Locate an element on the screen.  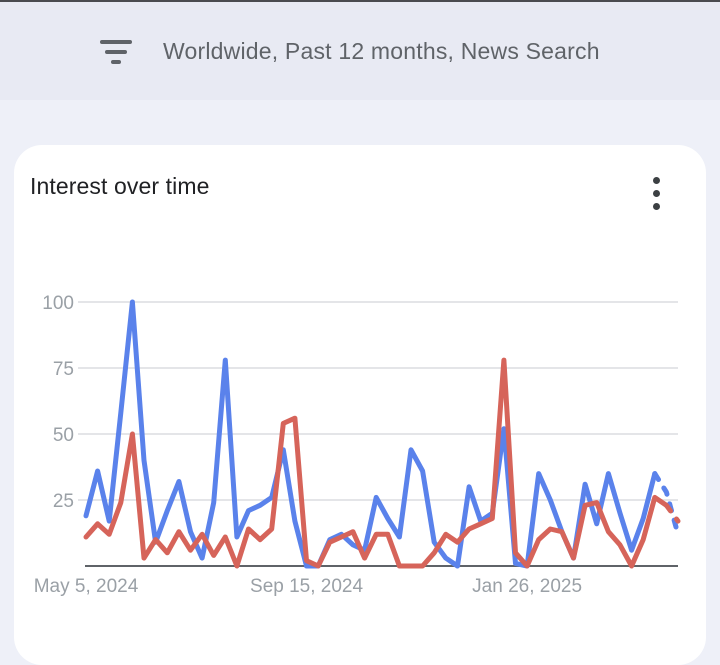
x-axis-tick-label: Sep 15, 2024 is located at coordinates (306, 586).